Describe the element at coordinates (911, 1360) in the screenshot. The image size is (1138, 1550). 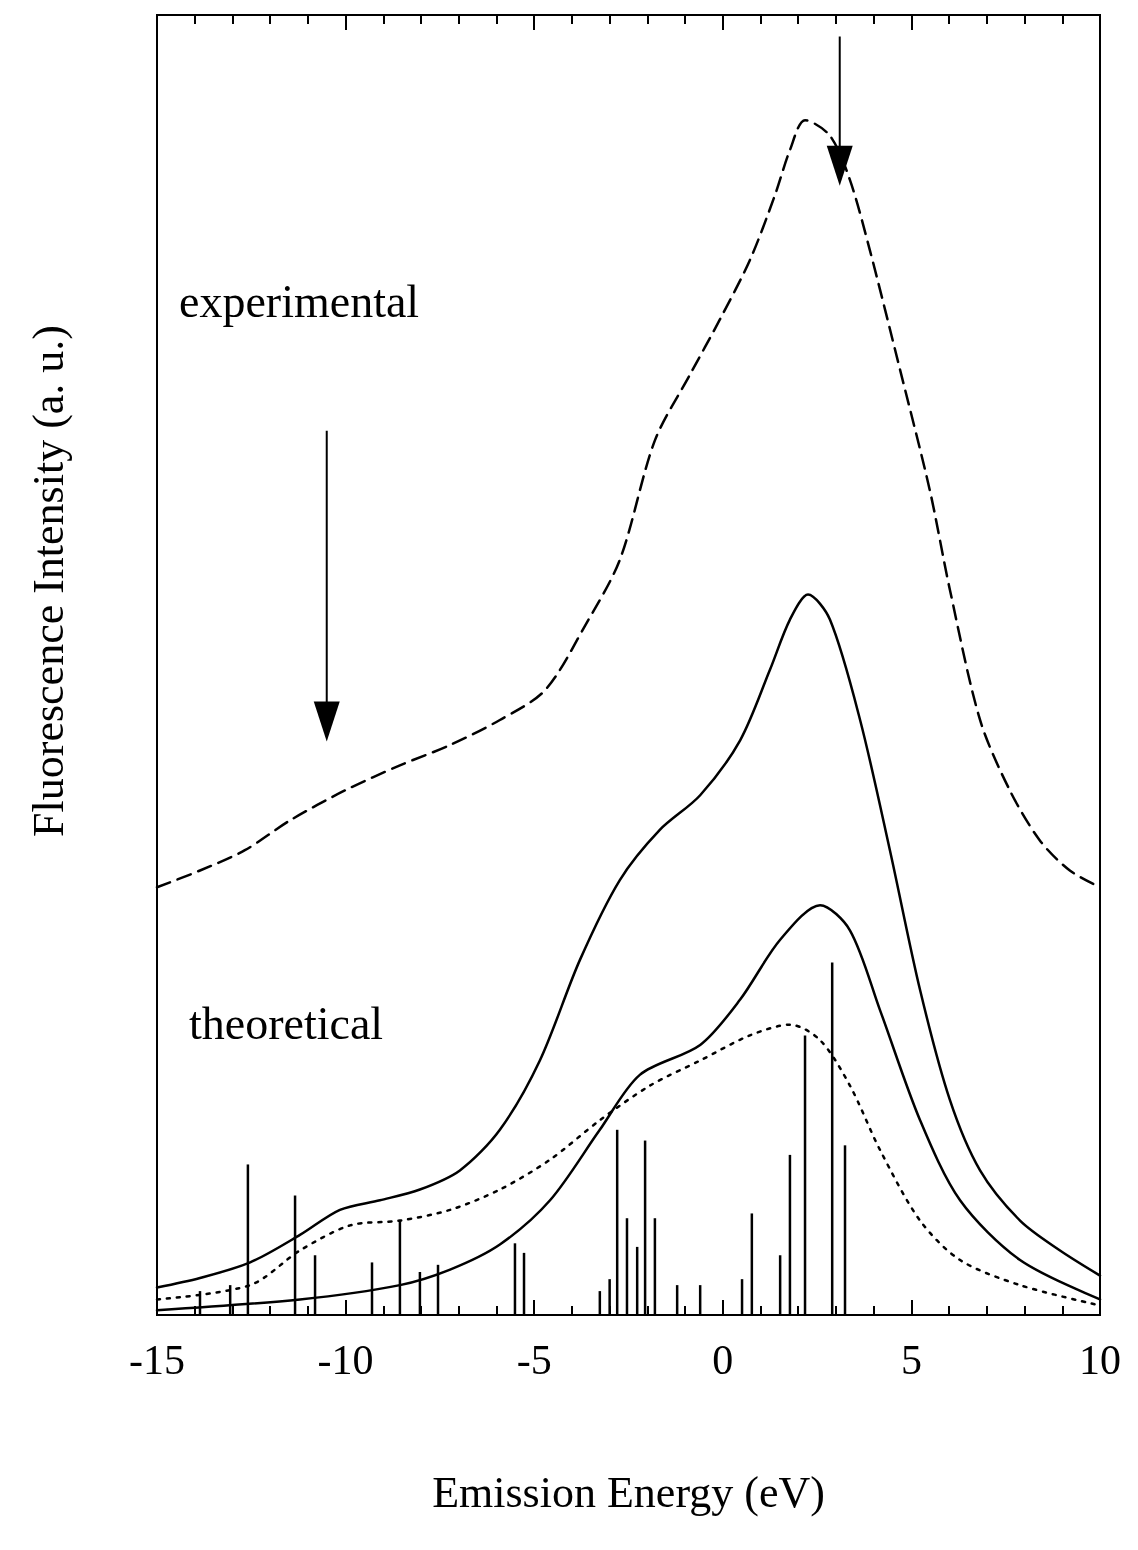
I see `x-tick-label: 5` at that location.